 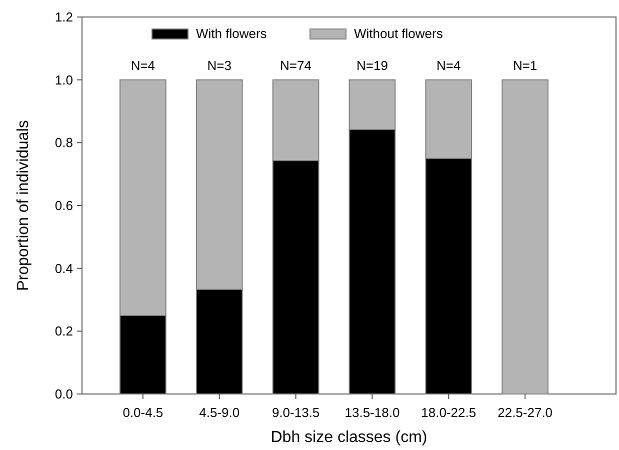 What do you see at coordinates (525, 236) in the screenshot?
I see `bar` at bounding box center [525, 236].